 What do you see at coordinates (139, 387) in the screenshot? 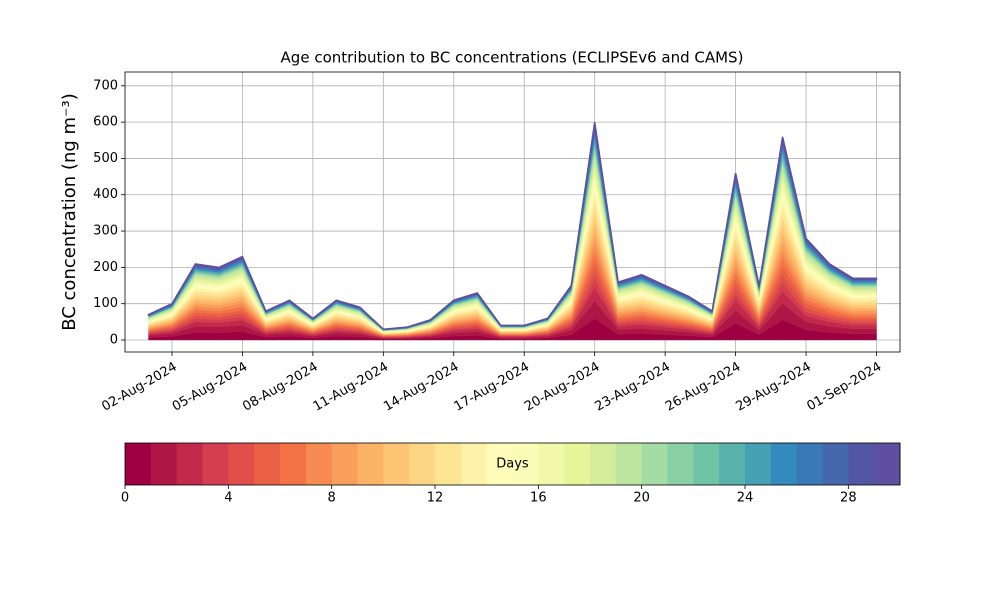
I see `x-tick-label: 02-Aug-2024` at bounding box center [139, 387].